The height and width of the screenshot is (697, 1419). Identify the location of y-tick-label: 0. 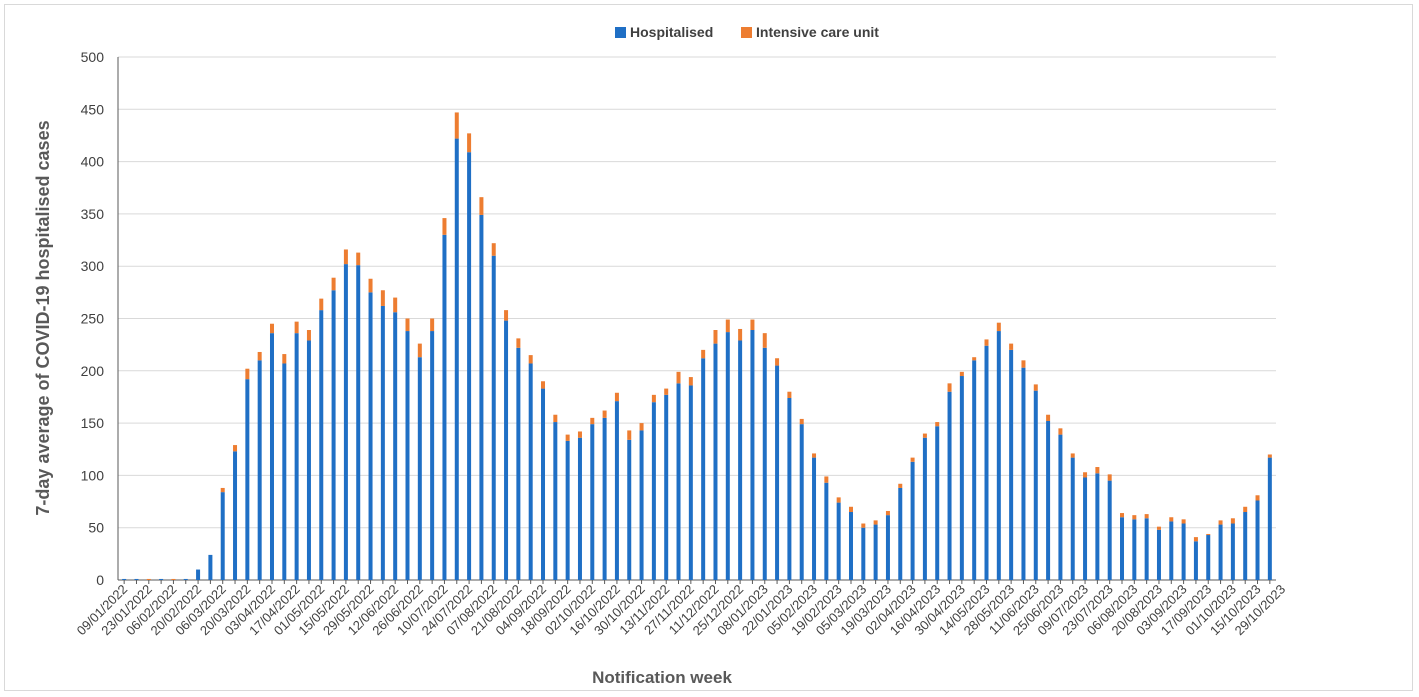
(100, 580).